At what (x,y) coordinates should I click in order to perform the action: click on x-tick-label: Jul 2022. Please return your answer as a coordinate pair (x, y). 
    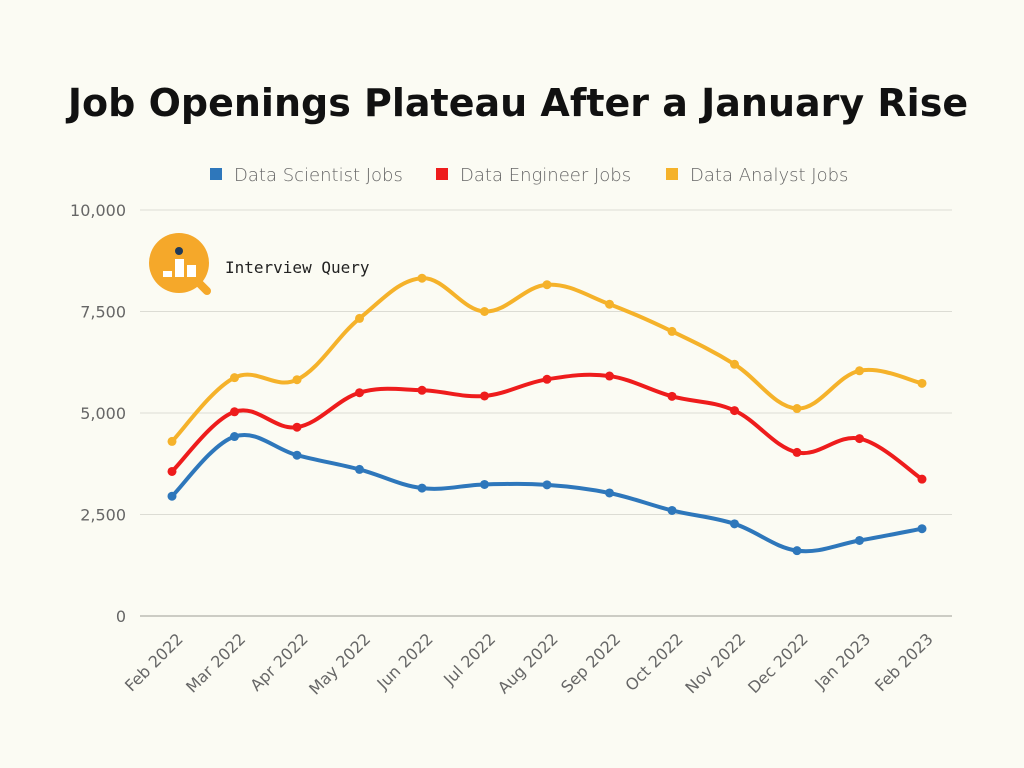
    Looking at the image, I should click on (469, 659).